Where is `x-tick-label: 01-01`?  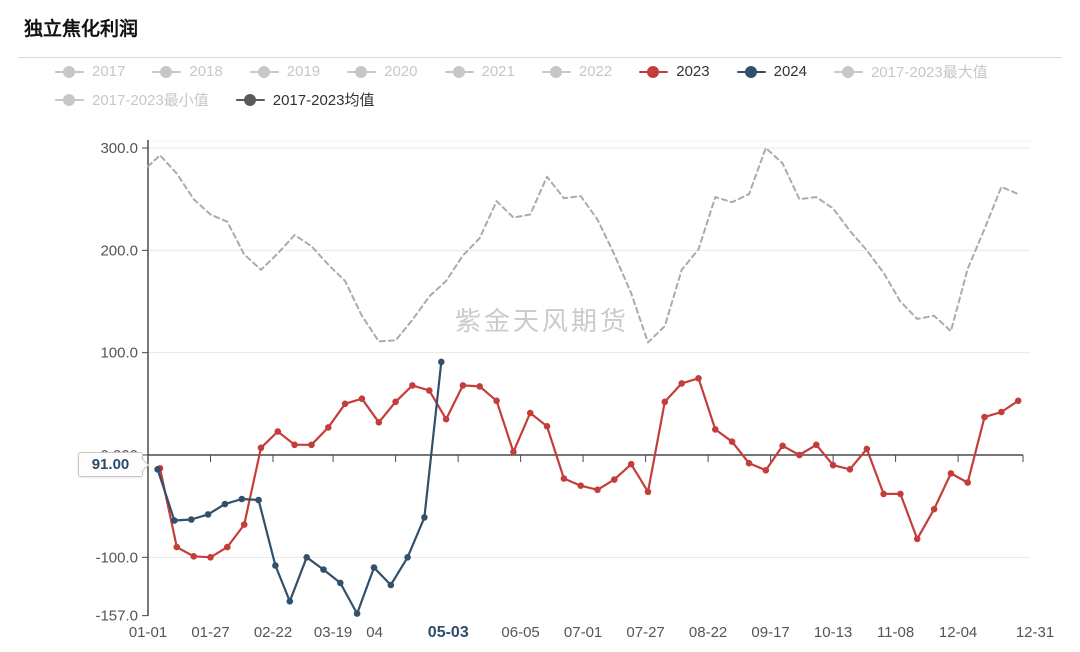
x-tick-label: 01-01 is located at coordinates (148, 632).